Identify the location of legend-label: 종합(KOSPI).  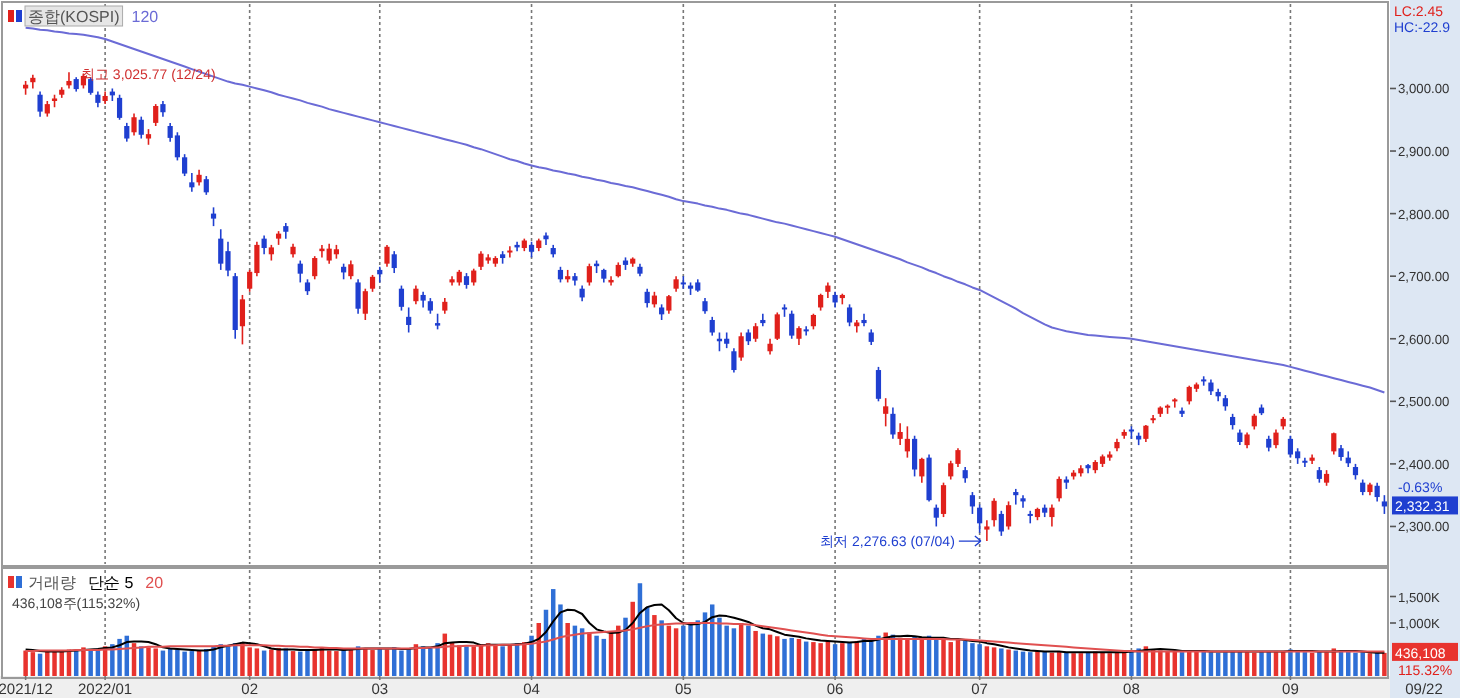
(74, 17).